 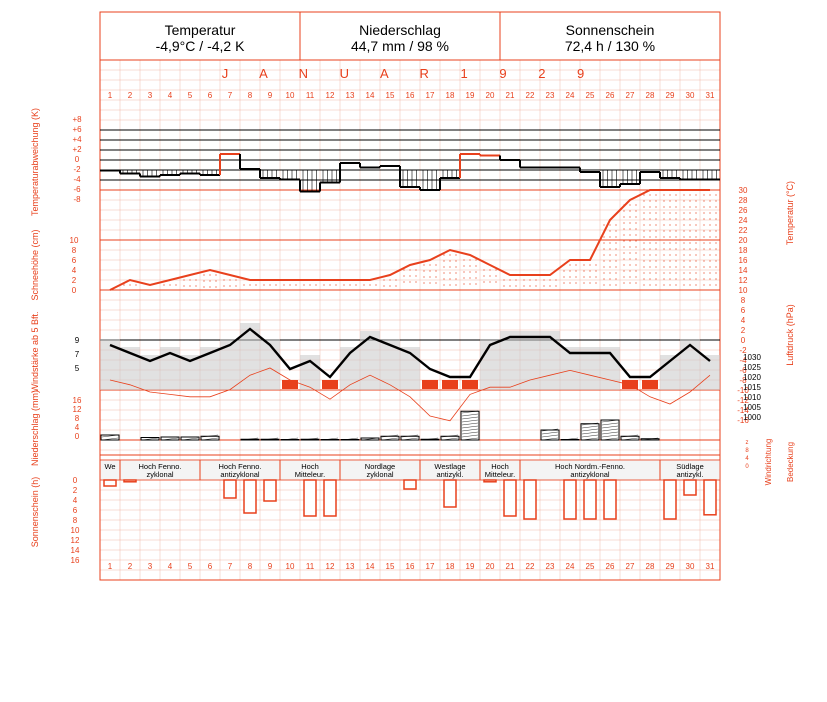 What do you see at coordinates (75, 550) in the screenshot?
I see `sun-tick: 14` at bounding box center [75, 550].